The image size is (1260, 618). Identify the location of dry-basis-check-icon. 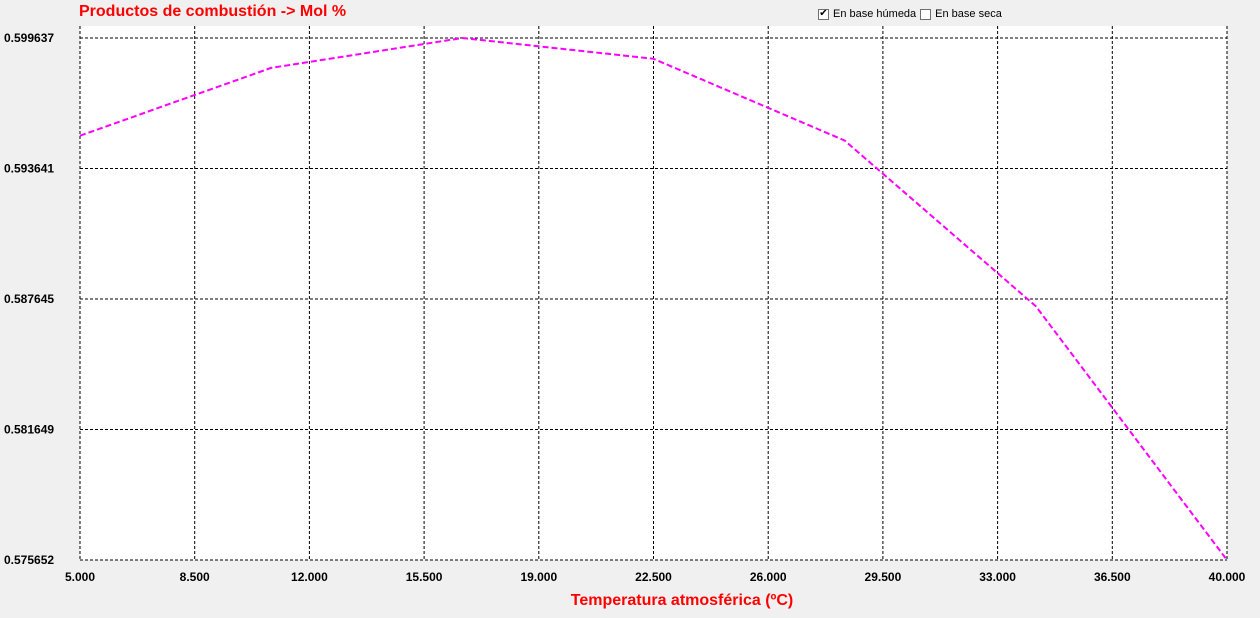
(926, 14).